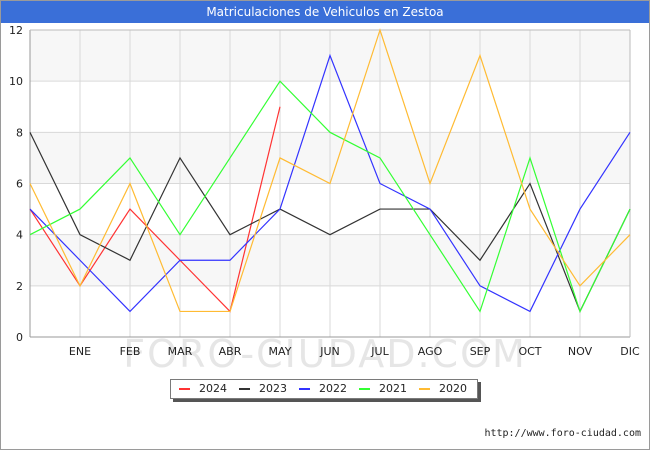 This screenshot has width=650, height=450. I want to click on x-tick-label: MAR, so click(180, 351).